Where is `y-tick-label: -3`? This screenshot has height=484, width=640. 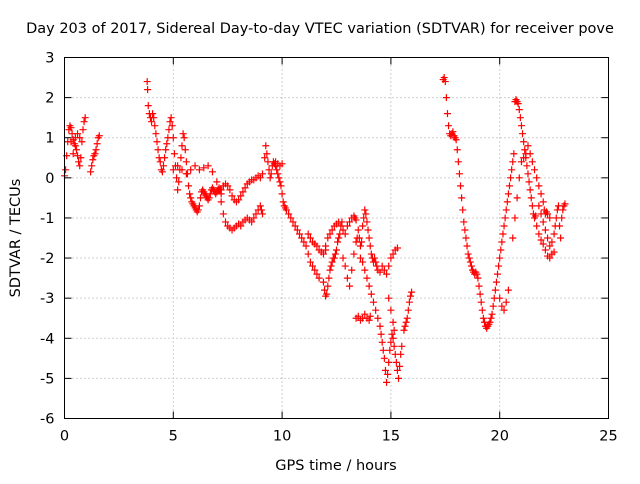
y-tick-label: -3 is located at coordinates (47, 299).